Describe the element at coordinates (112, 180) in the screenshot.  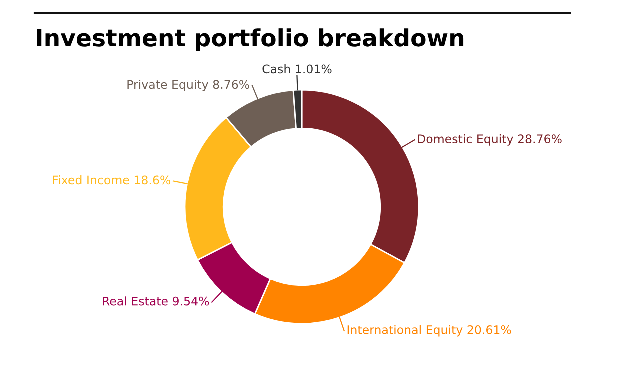
I see `slice-label: Fixed Income 18.6%` at that location.